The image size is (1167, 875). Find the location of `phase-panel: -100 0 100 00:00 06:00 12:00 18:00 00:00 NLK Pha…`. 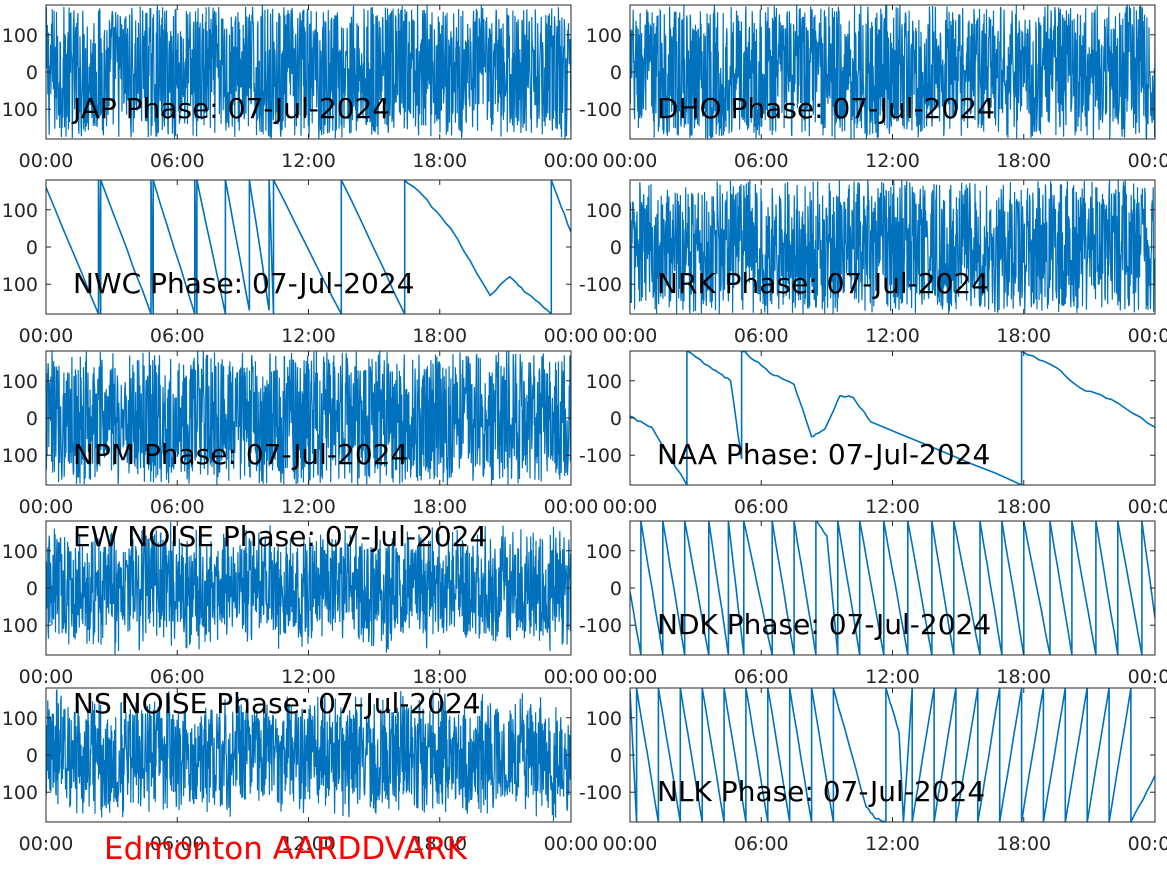

phase-panel: -100 0 100 00:00 06:00 12:00 18:00 00:00 NLK Pha… is located at coordinates (873, 771).